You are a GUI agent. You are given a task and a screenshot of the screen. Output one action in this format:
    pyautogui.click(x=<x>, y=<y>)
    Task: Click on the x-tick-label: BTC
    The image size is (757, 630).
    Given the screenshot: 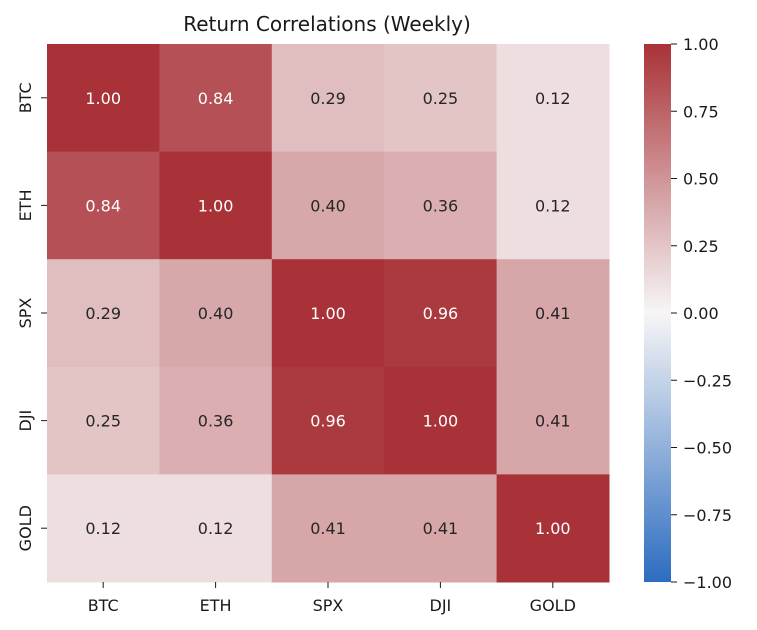 What is the action you would take?
    pyautogui.click(x=103, y=605)
    